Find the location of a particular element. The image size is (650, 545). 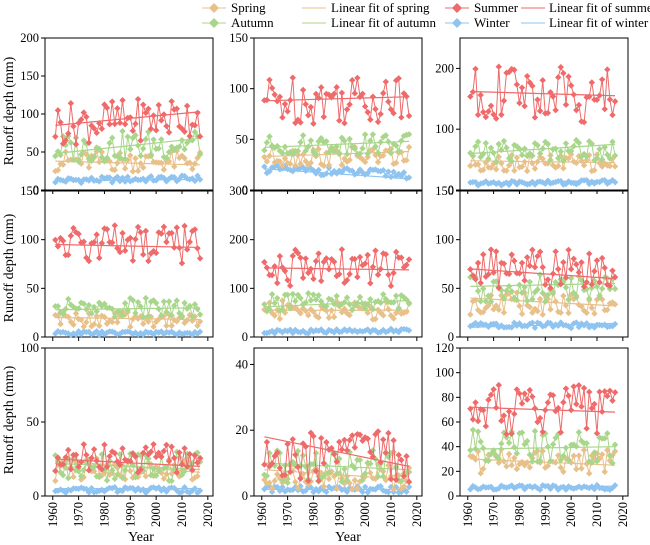

x-tick-label: 1990 is located at coordinates (130, 514).